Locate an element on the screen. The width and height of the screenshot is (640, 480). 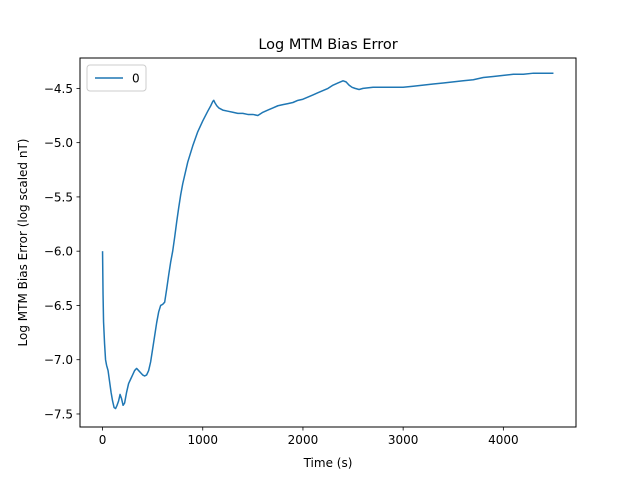
x-tick-label-4: 4000 is located at coordinates (503, 440).